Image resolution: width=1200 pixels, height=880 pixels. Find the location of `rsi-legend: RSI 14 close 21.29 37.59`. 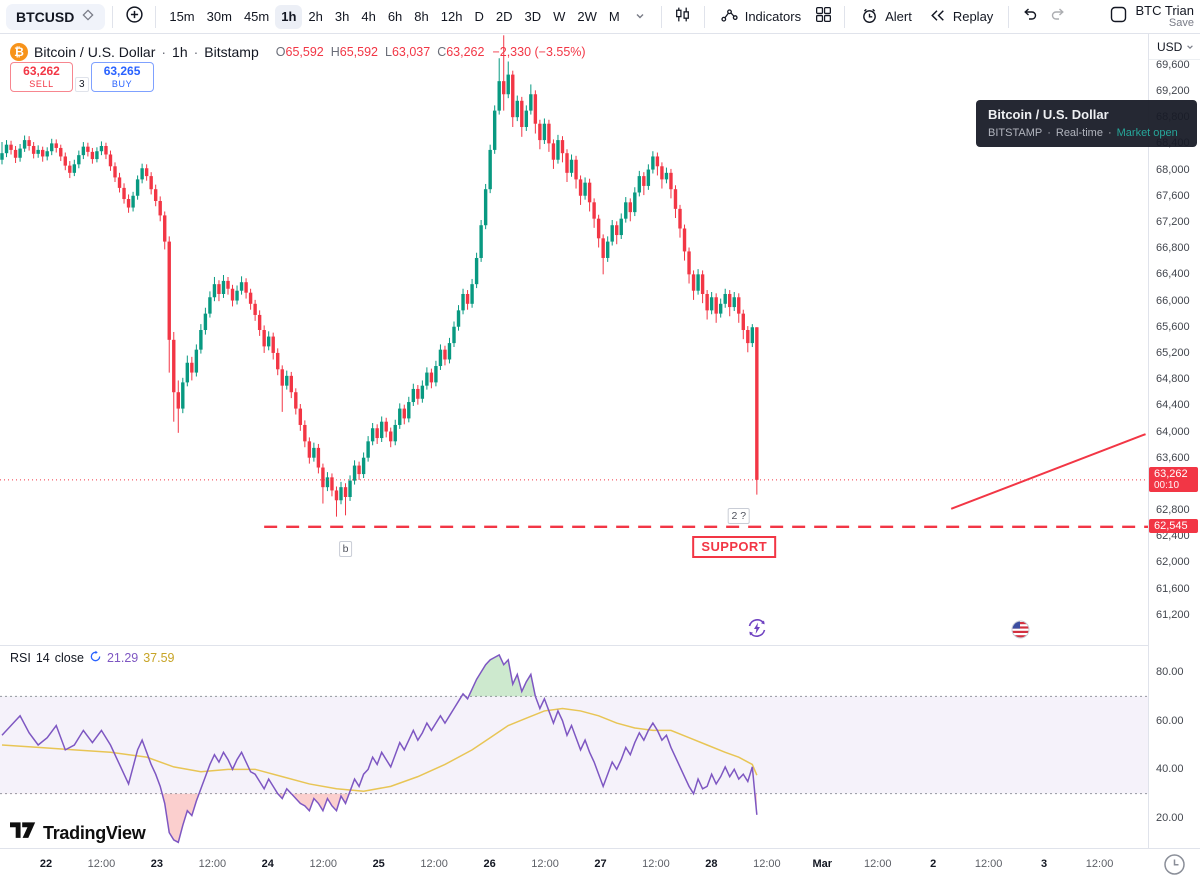

rsi-legend: RSI 14 close 21.29 37.59 is located at coordinates (92, 658).